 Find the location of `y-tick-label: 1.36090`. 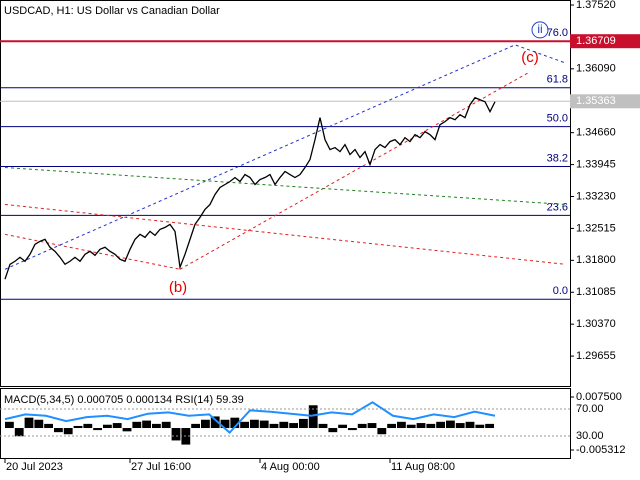

y-tick-label: 1.36090 is located at coordinates (596, 69).